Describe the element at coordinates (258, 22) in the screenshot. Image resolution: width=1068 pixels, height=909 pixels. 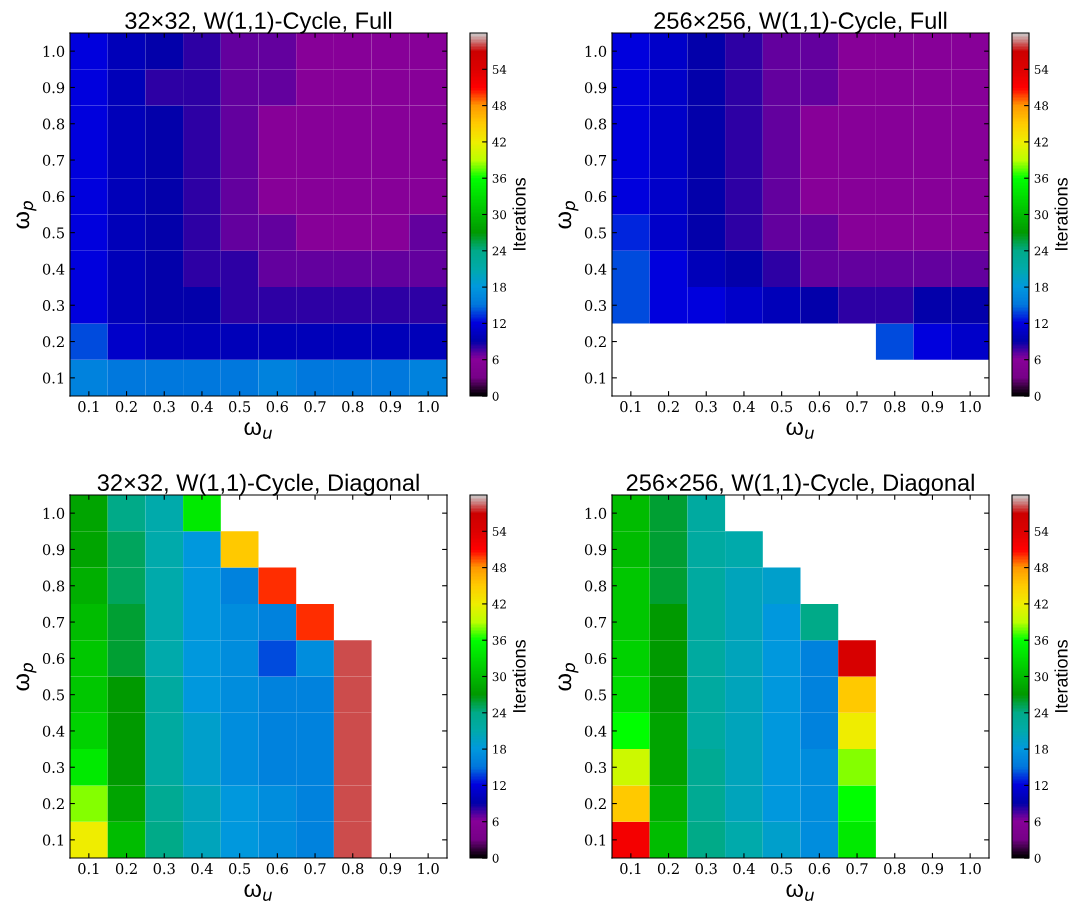
I see `chart-title: 32×32, W(1,1)-Cycle, Full` at that location.